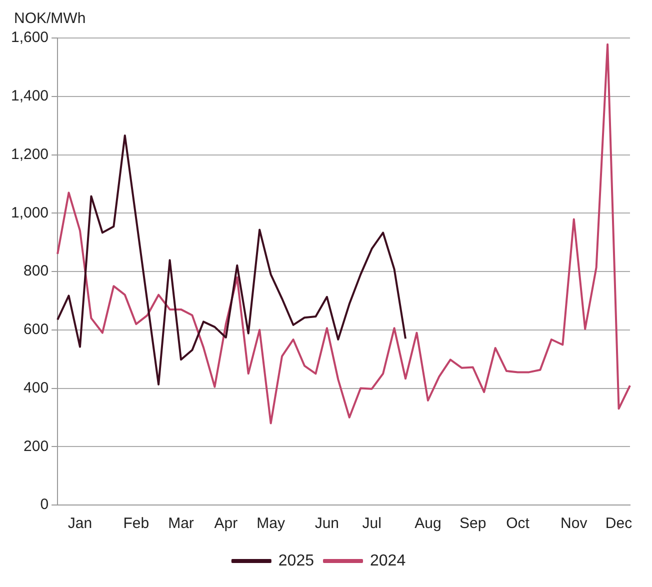  I want to click on x-tick-label: Oct, so click(518, 523).